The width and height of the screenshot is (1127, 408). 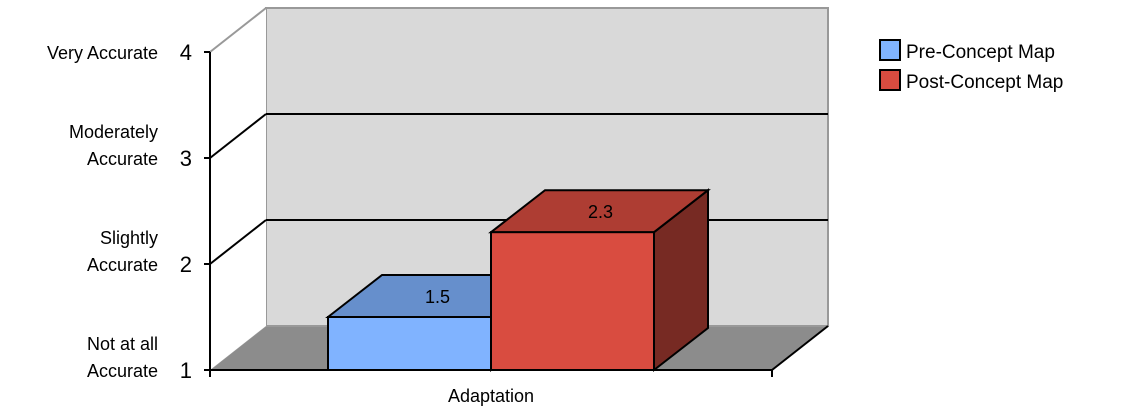 I want to click on x-axis-labels: Adaptation, so click(x=491, y=396).